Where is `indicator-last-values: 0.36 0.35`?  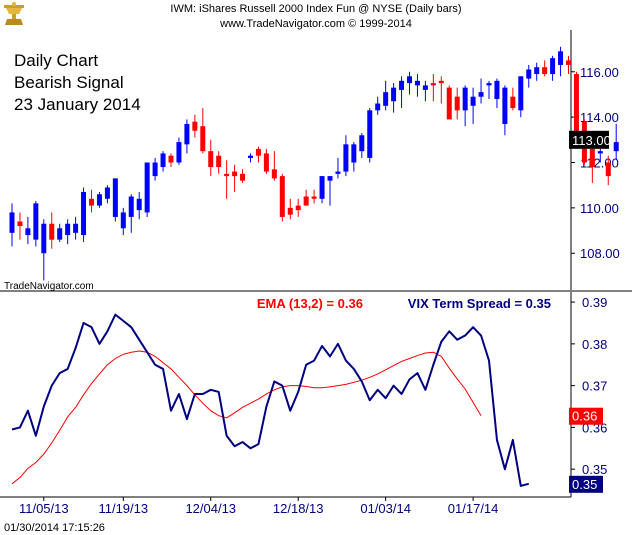 indicator-last-values: 0.36 0.35 is located at coordinates (586, 450).